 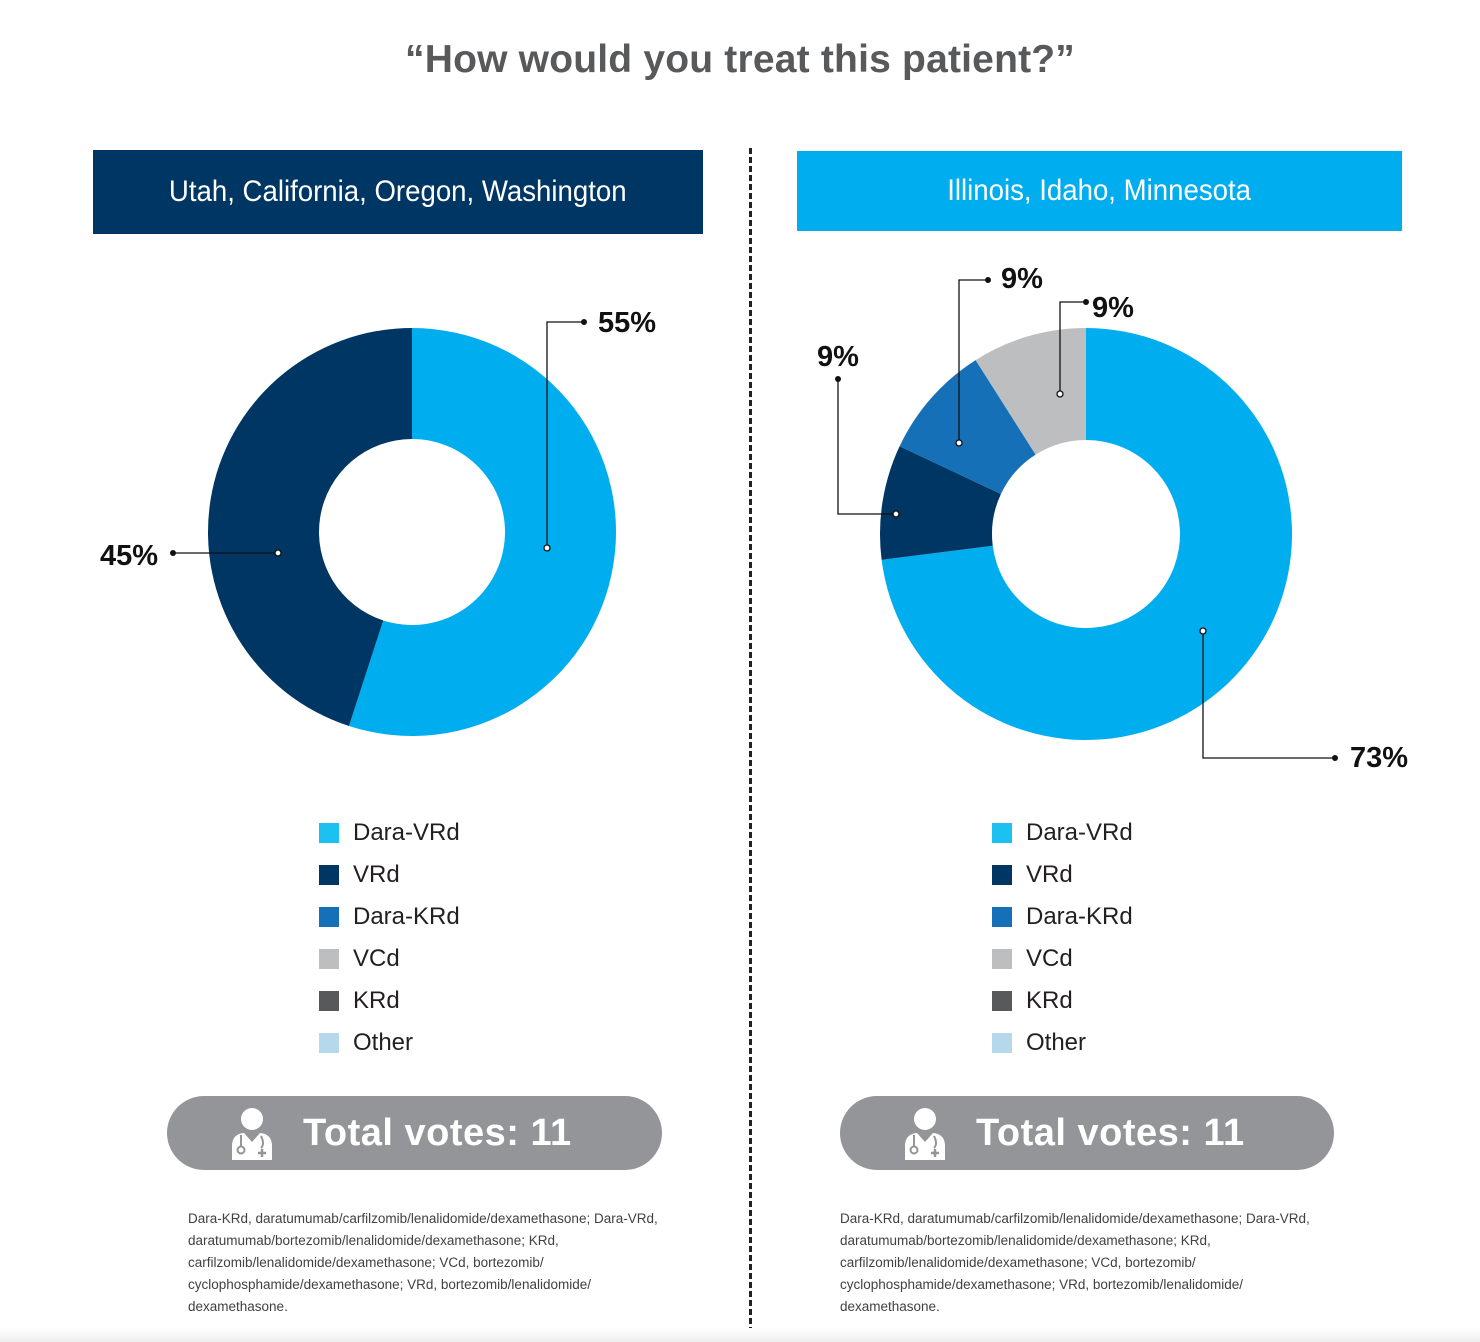 I want to click on total-votes-text-right: Total votes: 11, so click(x=1110, y=1132).